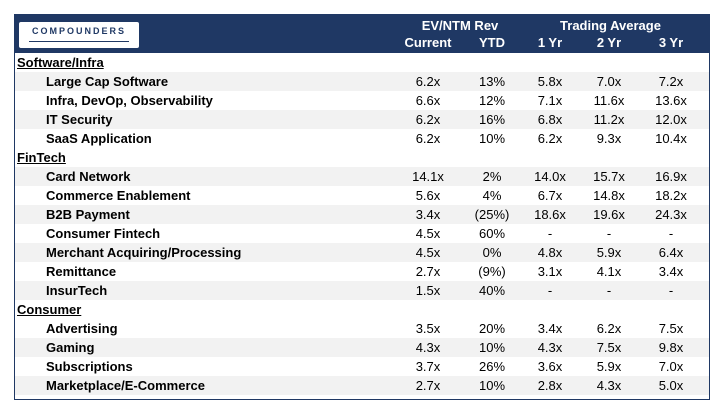 The image size is (721, 419). What do you see at coordinates (550, 138) in the screenshot?
I see `cell-1yr: 6.2x` at bounding box center [550, 138].